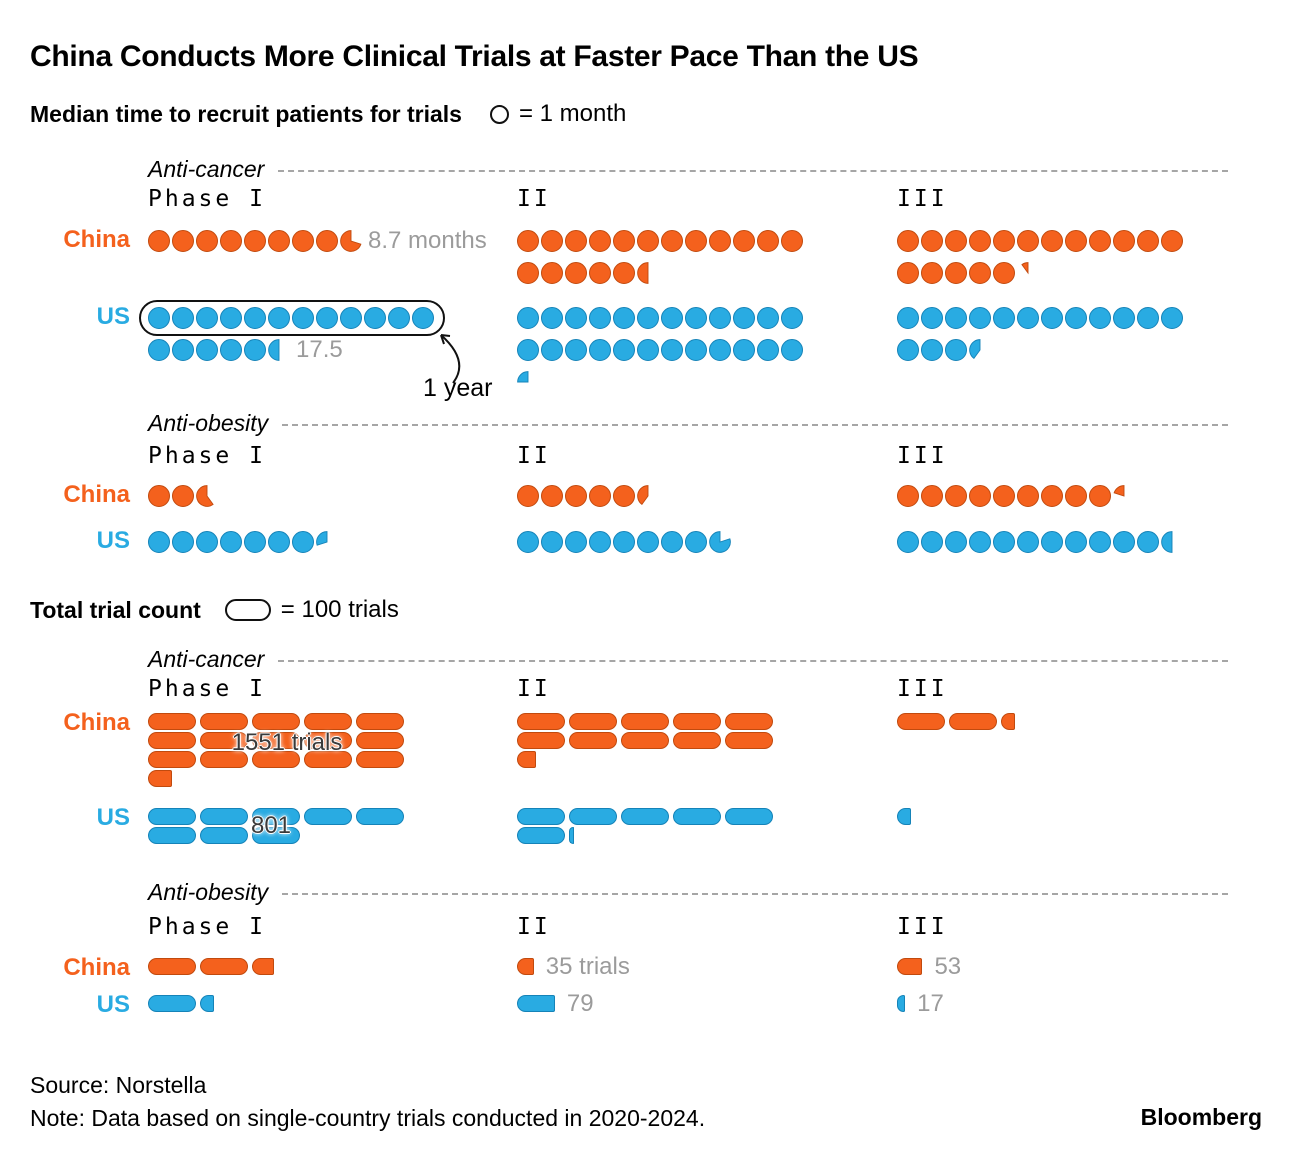  What do you see at coordinates (580, 1003) in the screenshot?
I see `value-annotation: 79` at bounding box center [580, 1003].